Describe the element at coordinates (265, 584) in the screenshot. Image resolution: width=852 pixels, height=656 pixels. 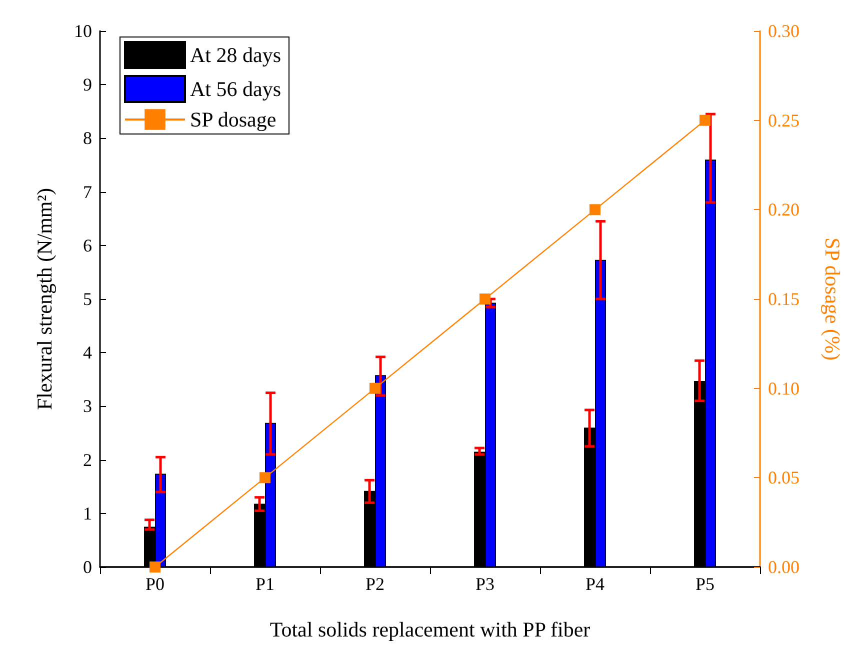
I see `x-tick-label: P1` at that location.